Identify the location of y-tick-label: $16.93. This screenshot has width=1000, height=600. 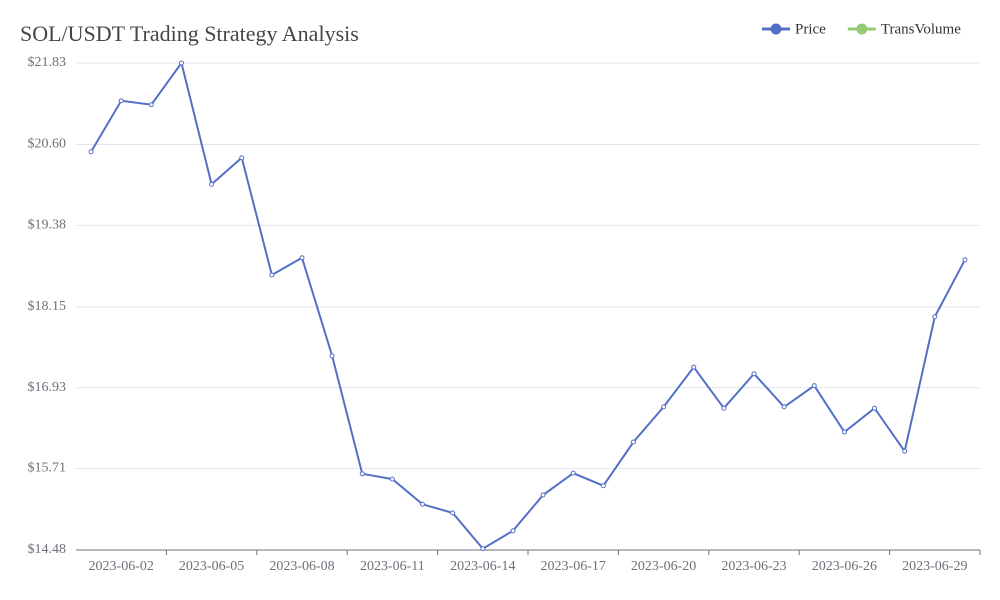
(47, 387).